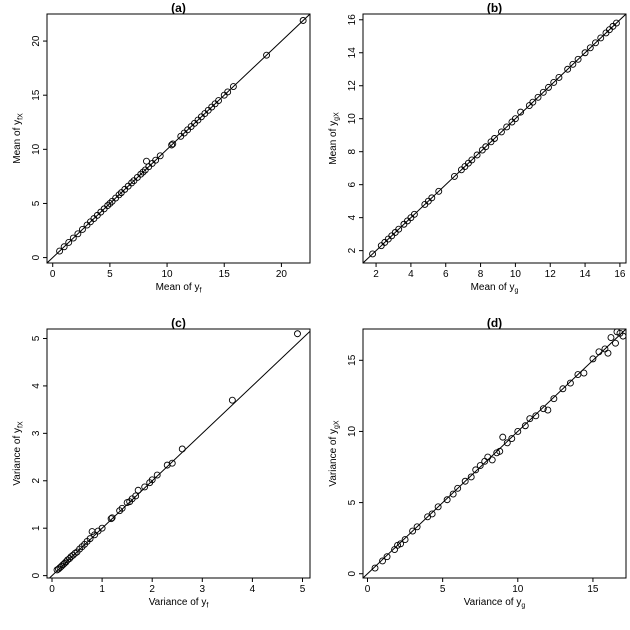 The image size is (630, 630). What do you see at coordinates (36, 203) in the screenshot?
I see `chart0-ytick-label-1: 5` at bounding box center [36, 203].